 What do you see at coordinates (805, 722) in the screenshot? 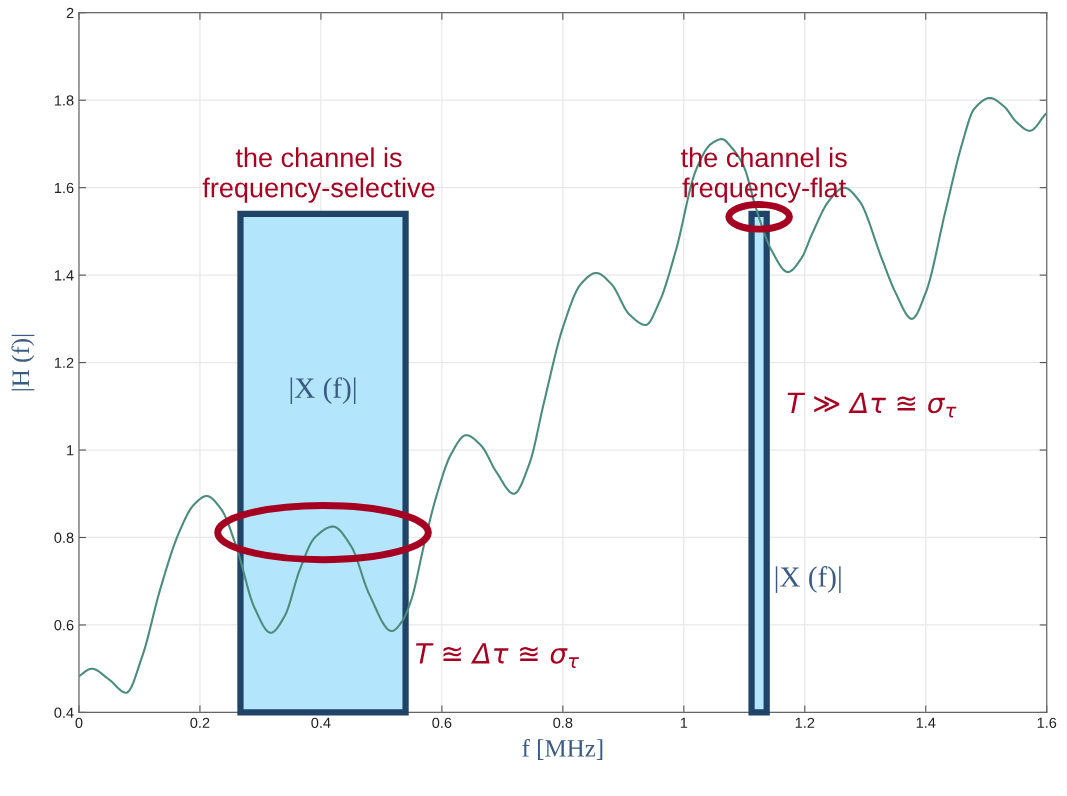
I see `x-tick-label: 1.2` at bounding box center [805, 722].